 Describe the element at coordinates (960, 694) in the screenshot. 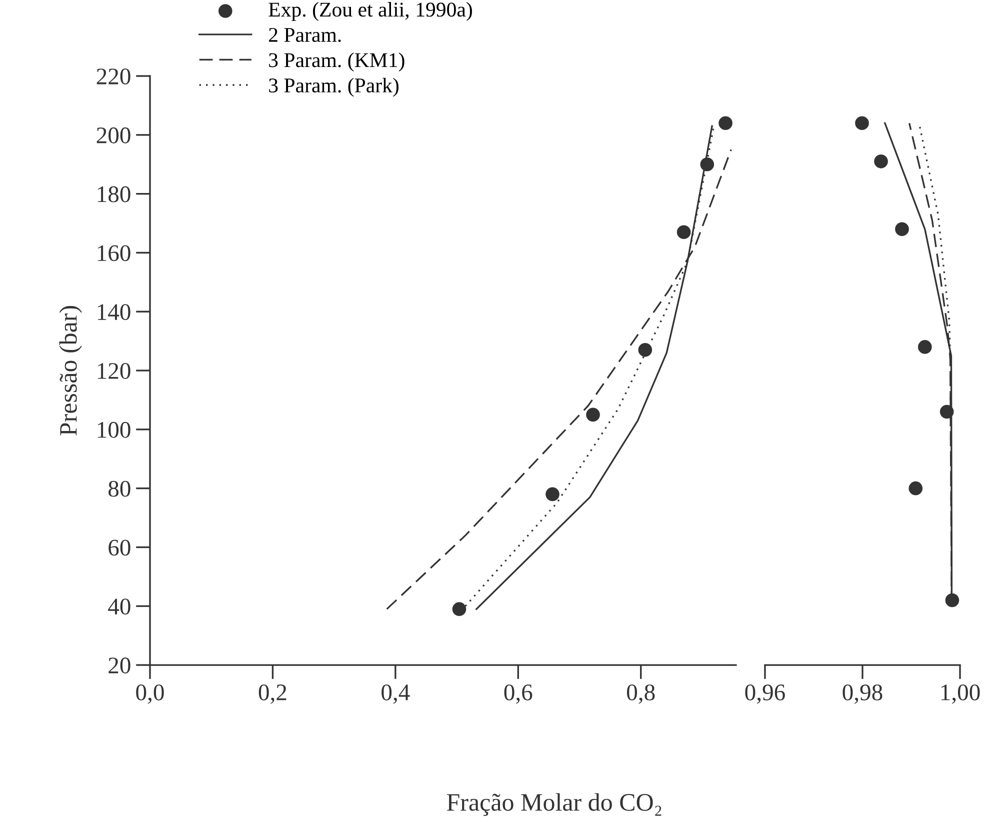

I see `x-tick-label: 1,00` at that location.